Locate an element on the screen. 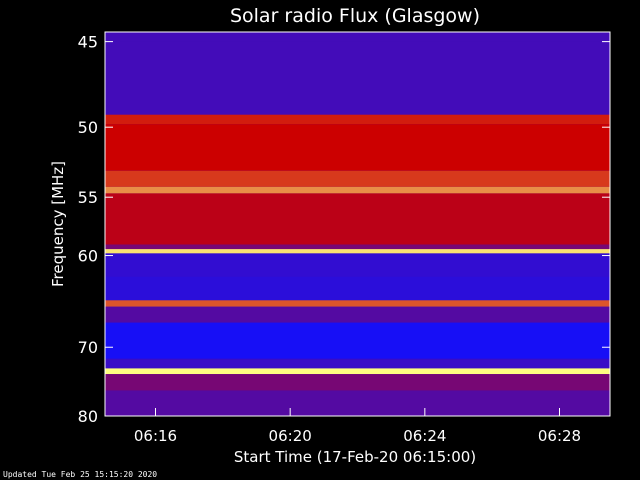 The height and width of the screenshot is (480, 640). updated-timestamp: Updated Tue Feb 25 15:15:20 2020 is located at coordinates (80, 474).